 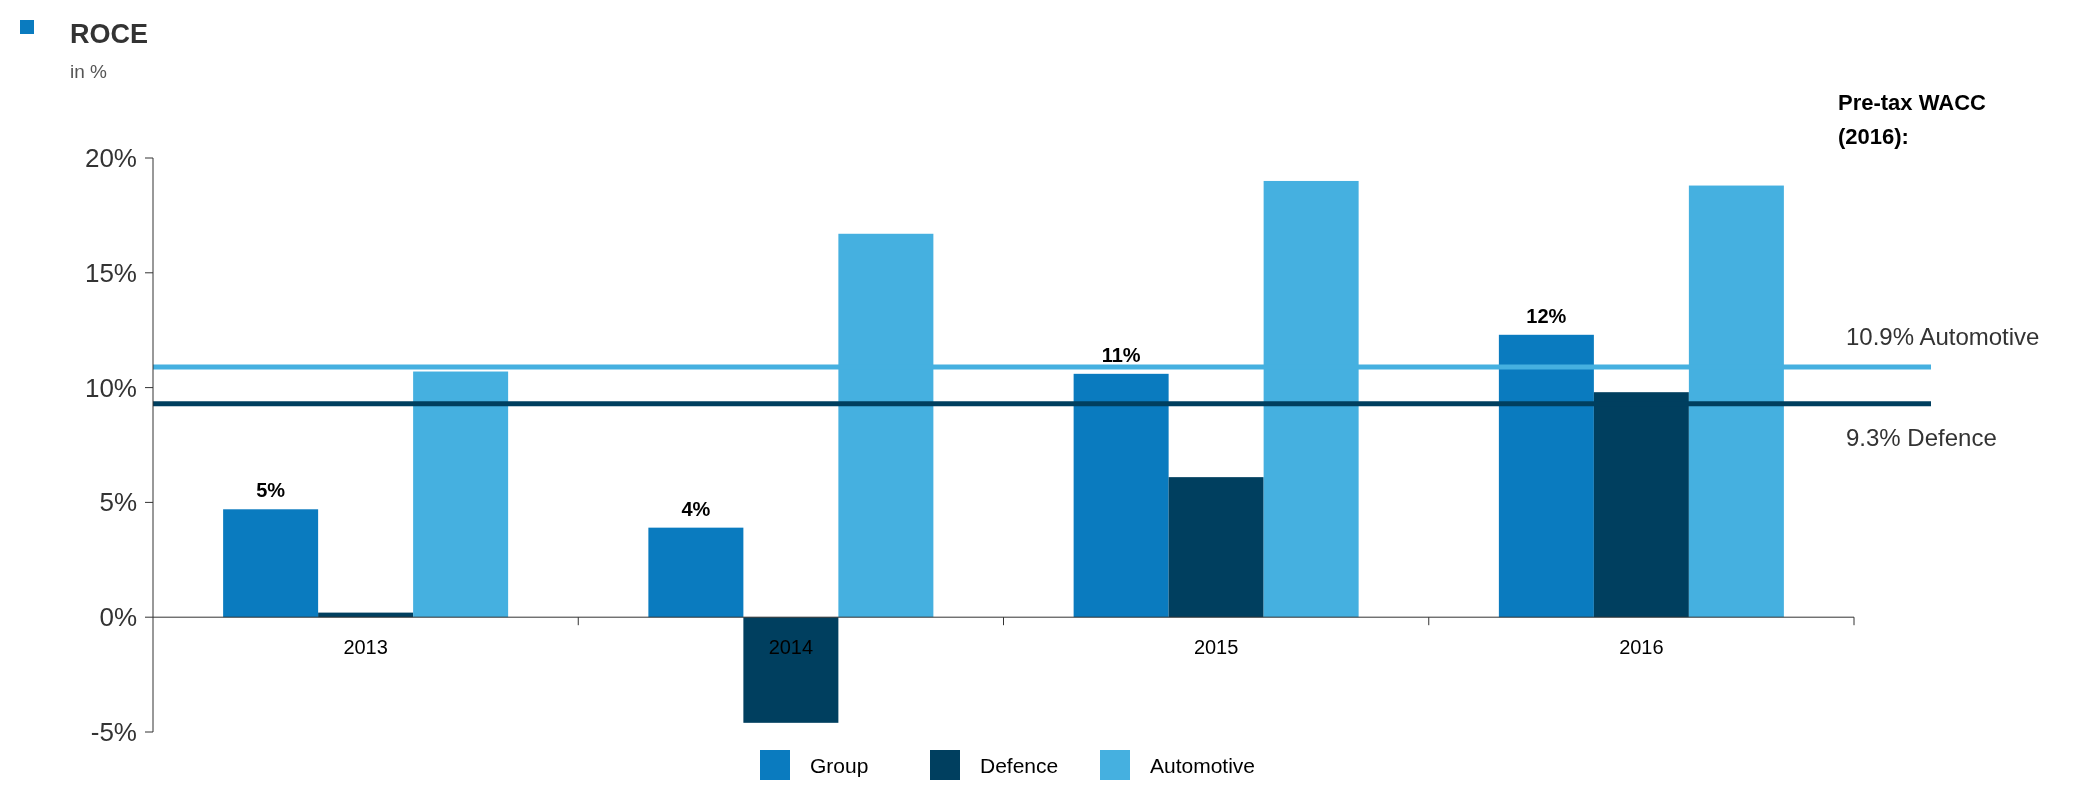 I want to click on legend-label: Group, so click(x=839, y=765).